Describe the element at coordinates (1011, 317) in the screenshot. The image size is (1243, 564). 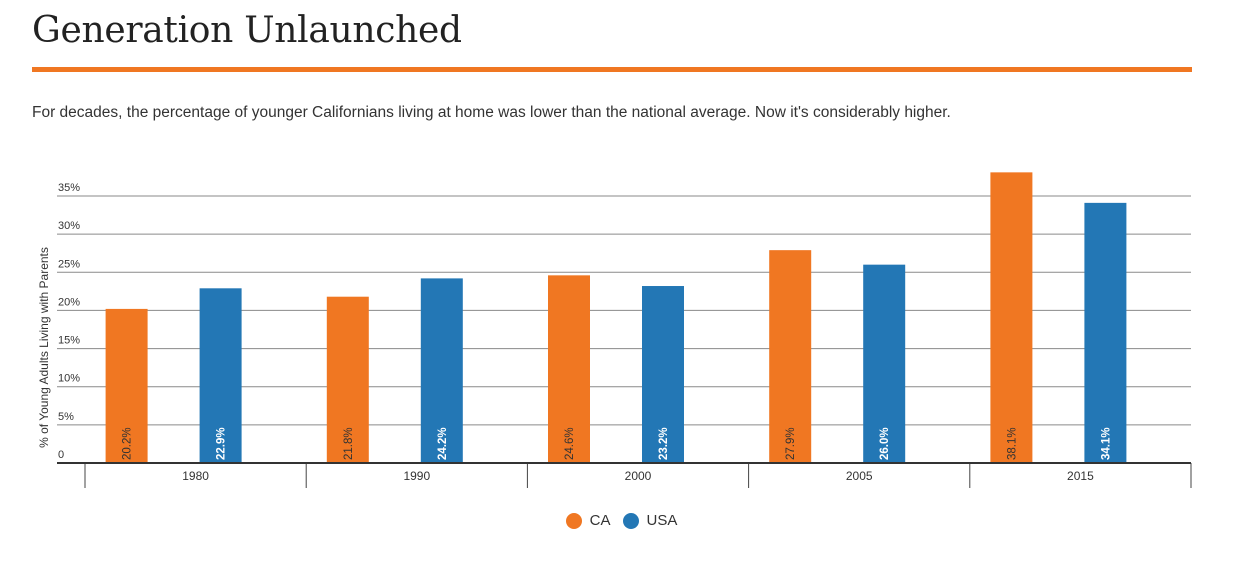
I see `bar-ca-2015` at that location.